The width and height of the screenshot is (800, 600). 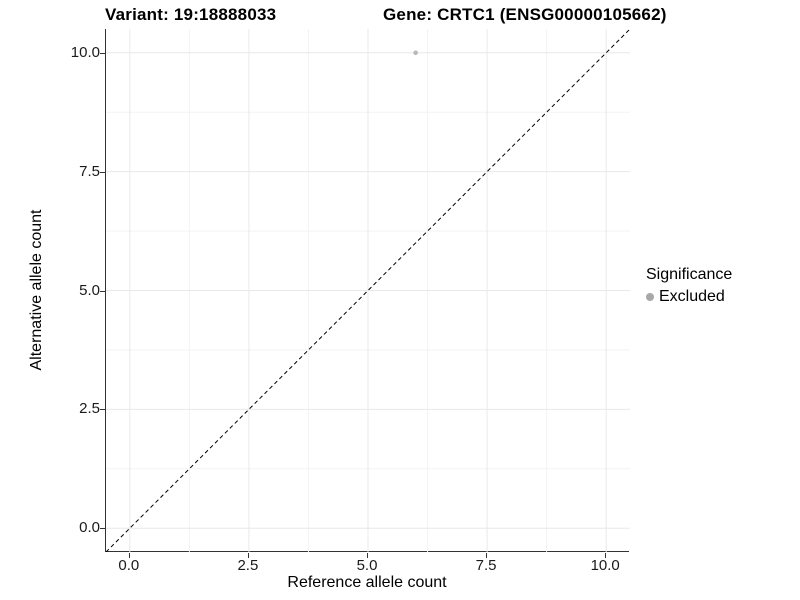 What do you see at coordinates (650, 297) in the screenshot?
I see `excluded-point-icon` at bounding box center [650, 297].